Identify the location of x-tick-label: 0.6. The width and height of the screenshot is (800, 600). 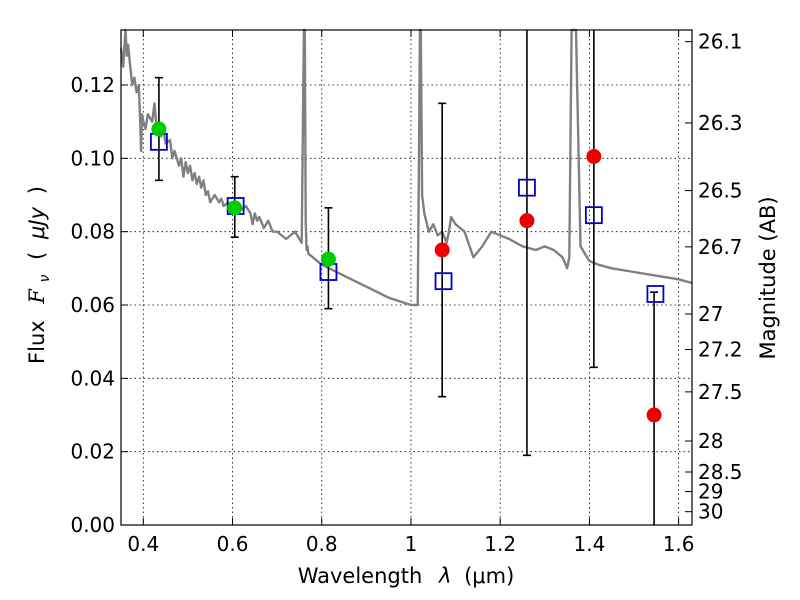
(233, 544).